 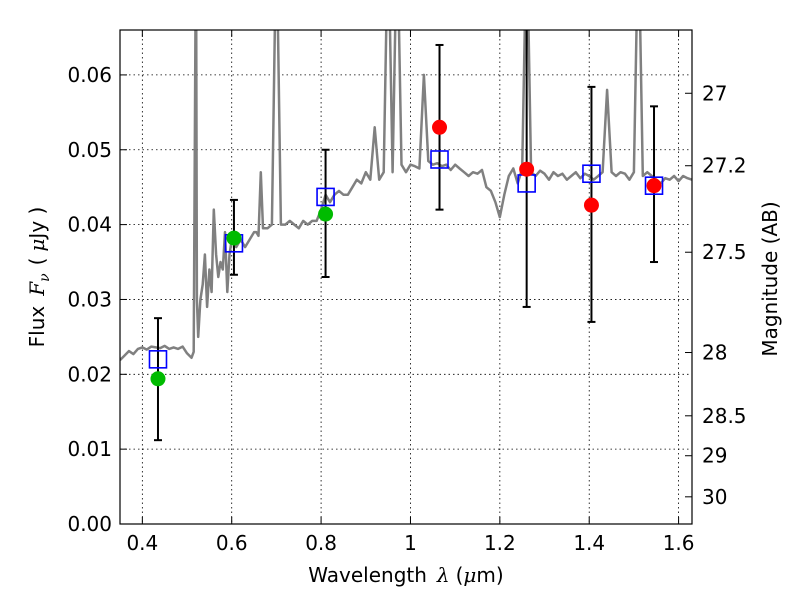 I want to click on y2-tick-label: 28, so click(x=714, y=353).